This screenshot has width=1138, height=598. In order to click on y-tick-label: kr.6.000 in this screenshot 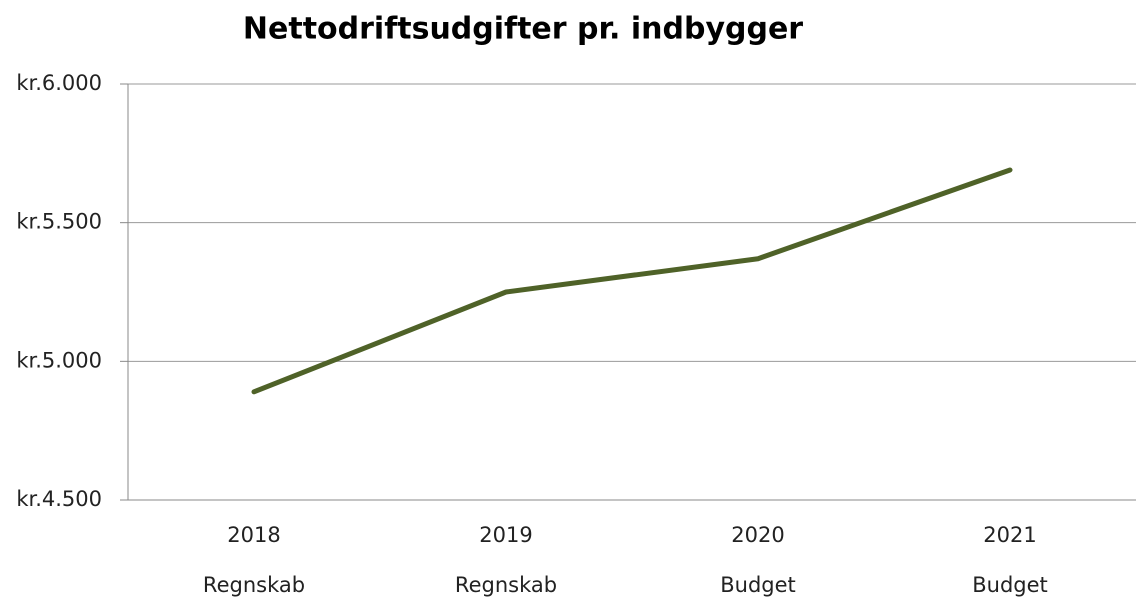, I will do `click(59, 83)`.